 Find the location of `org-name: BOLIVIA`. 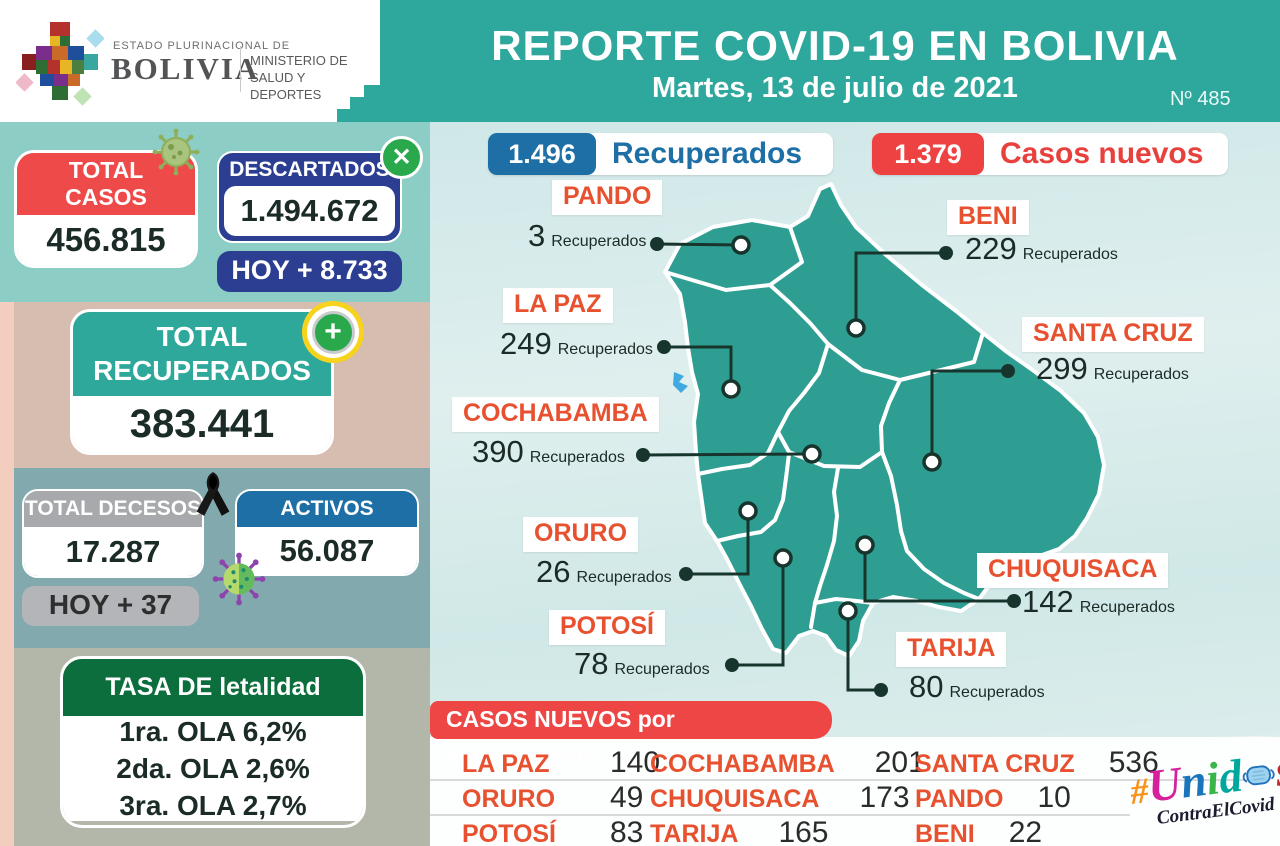

org-name: BOLIVIA is located at coordinates (185, 68).